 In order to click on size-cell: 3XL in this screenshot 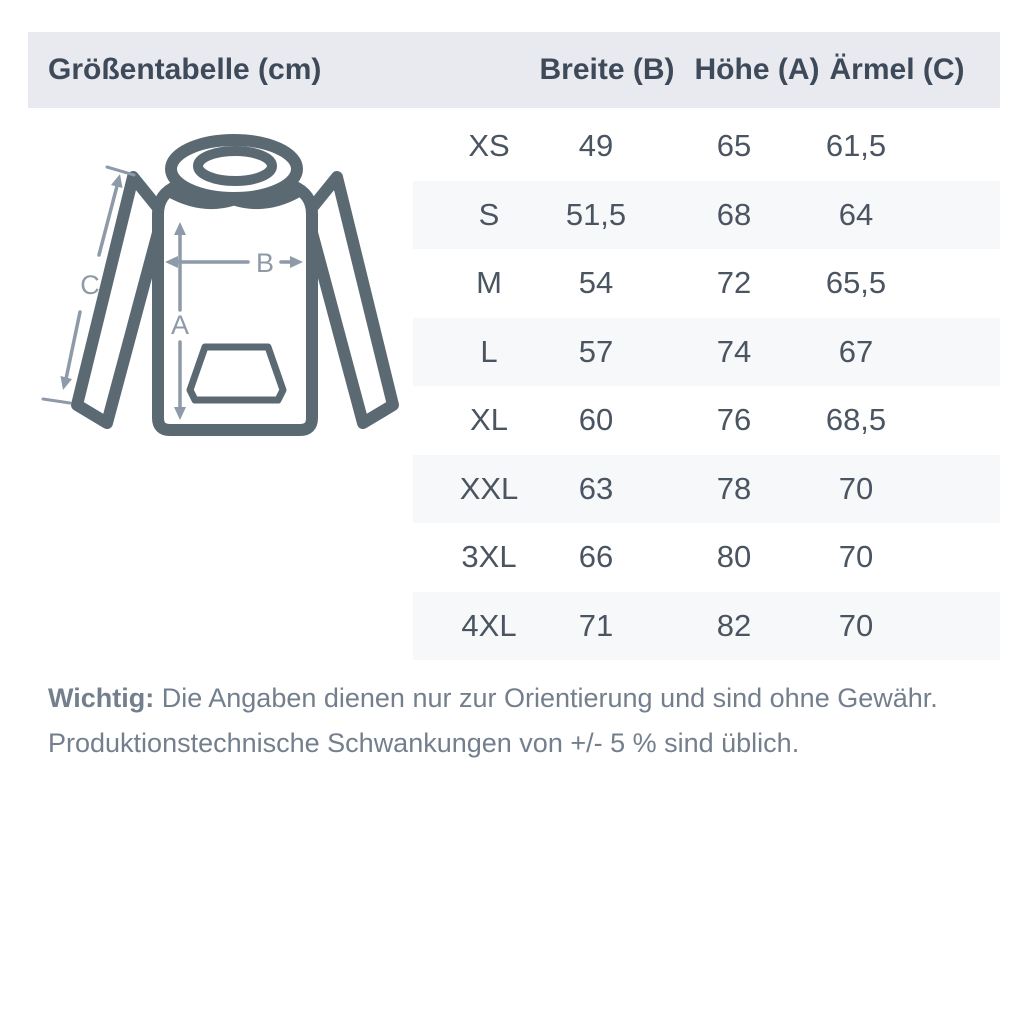, I will do `click(489, 556)`.